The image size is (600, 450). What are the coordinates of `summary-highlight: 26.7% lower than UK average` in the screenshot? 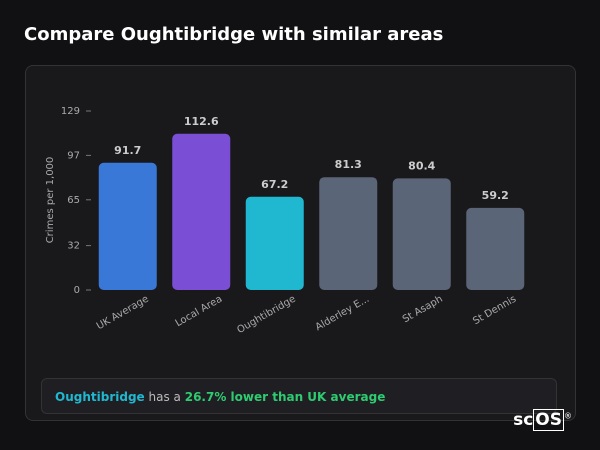 It's located at (285, 397).